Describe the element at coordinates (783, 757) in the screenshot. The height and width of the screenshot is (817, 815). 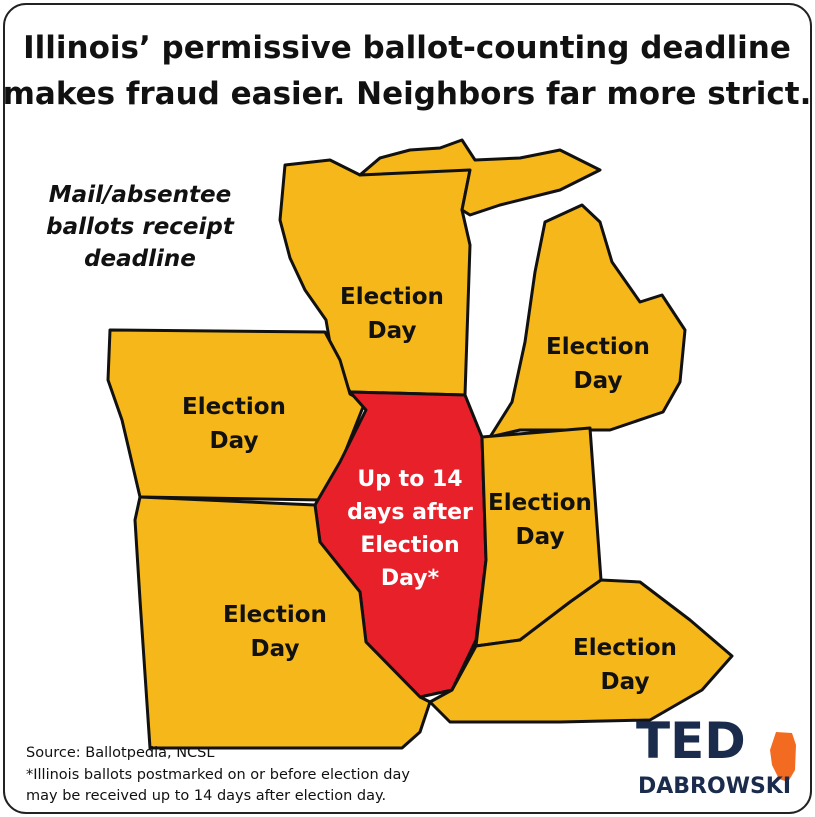
I see `logo-mark` at that location.